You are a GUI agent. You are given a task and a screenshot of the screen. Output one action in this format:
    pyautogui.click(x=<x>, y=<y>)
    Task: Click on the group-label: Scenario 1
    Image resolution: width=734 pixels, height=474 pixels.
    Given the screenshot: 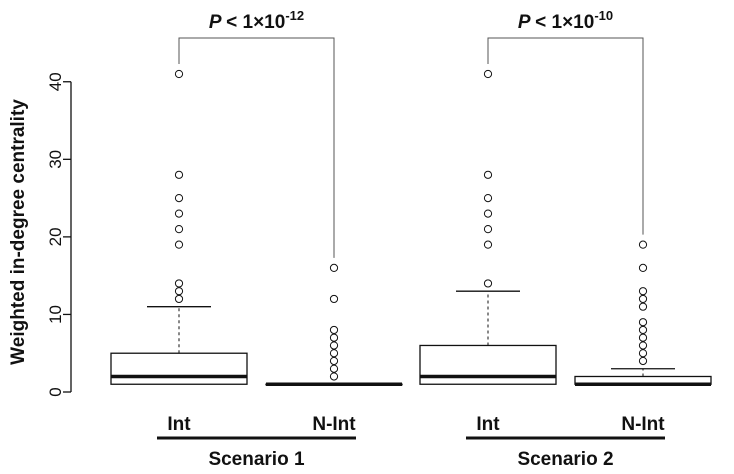 What is the action you would take?
    pyautogui.click(x=256, y=459)
    